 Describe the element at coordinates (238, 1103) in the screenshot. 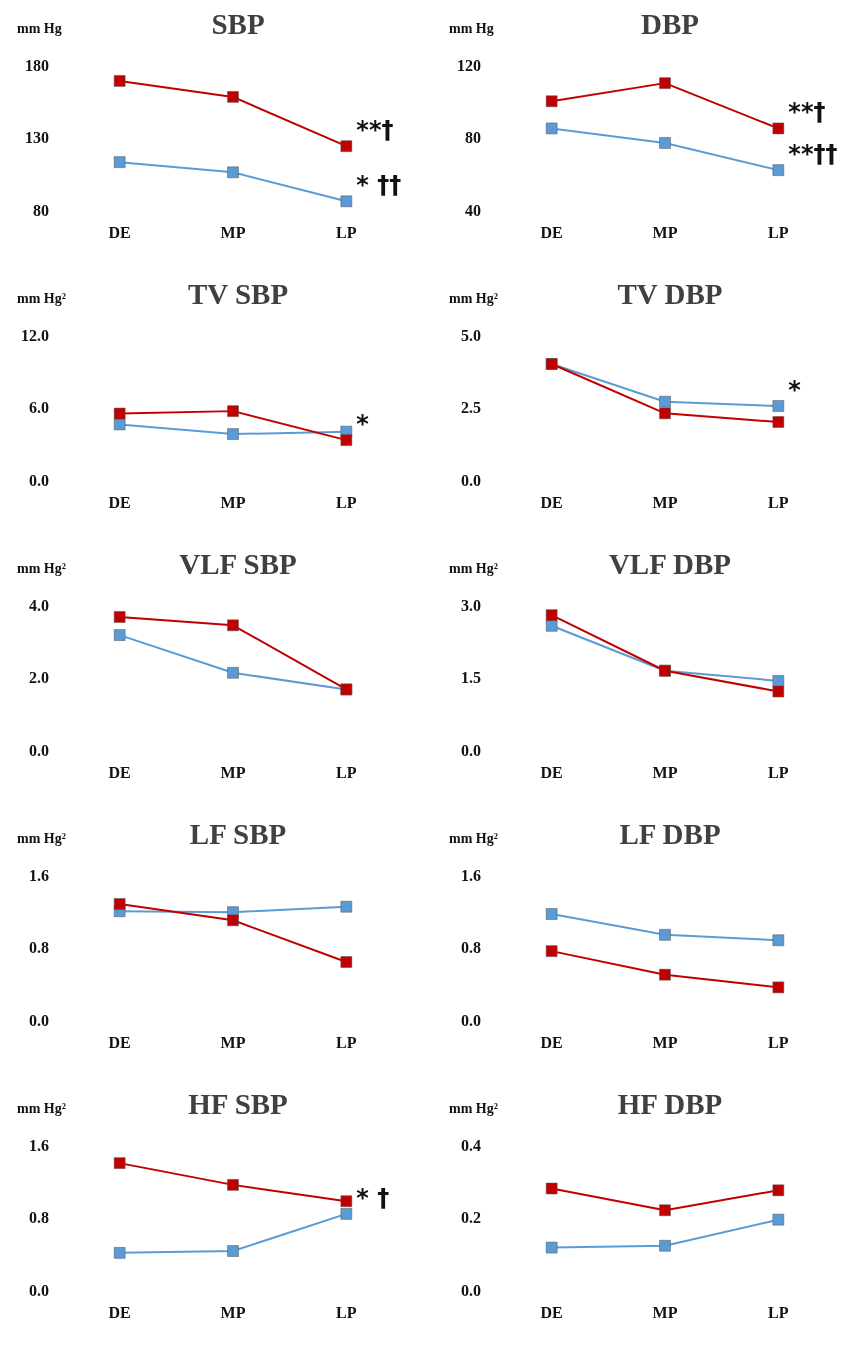

I see `chart-title: HF SBP` at that location.